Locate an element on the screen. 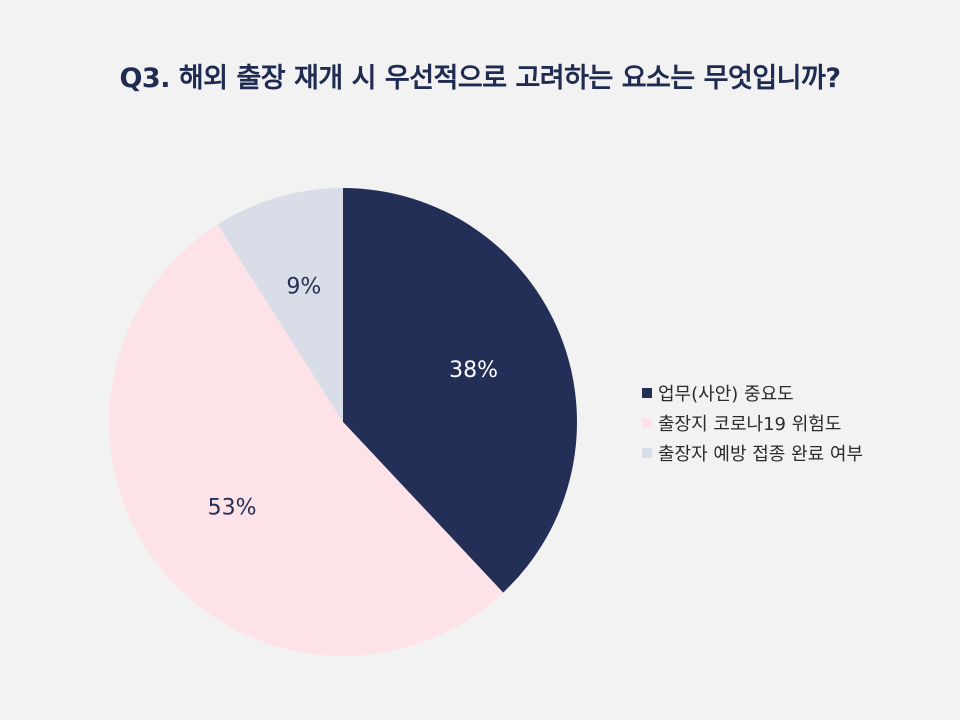 The image size is (960, 720). pie-value-label-2: 9% is located at coordinates (303, 287).